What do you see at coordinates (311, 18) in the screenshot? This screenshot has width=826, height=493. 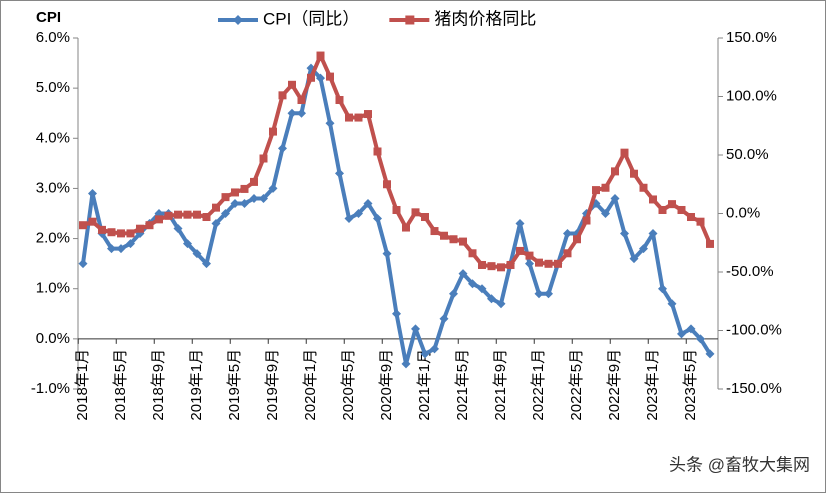 I see `legend-label: CPI（同比）` at bounding box center [311, 18].